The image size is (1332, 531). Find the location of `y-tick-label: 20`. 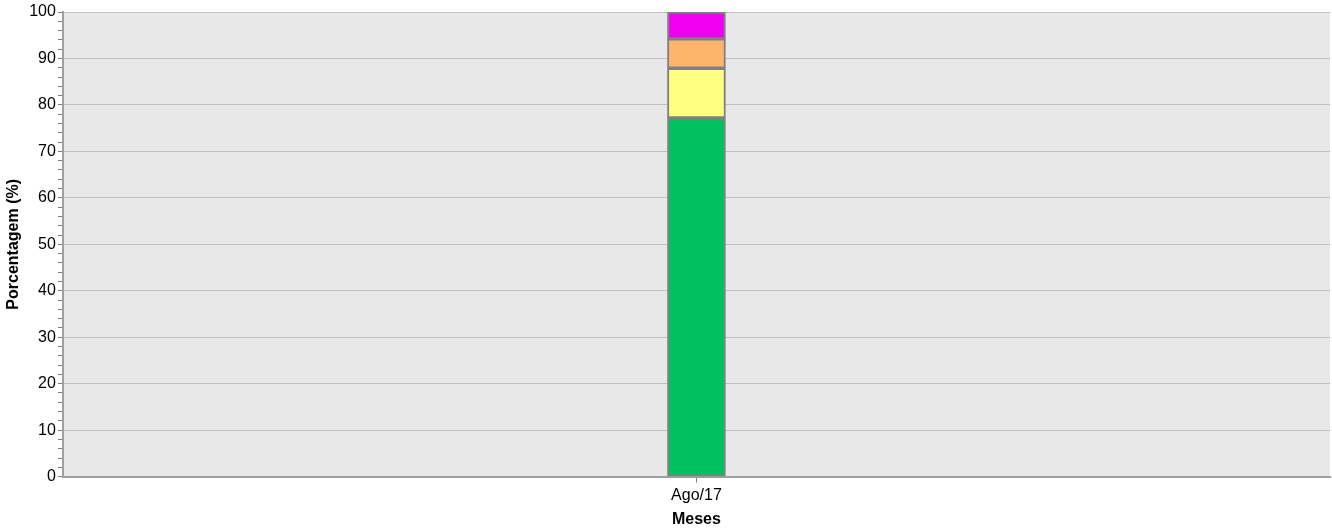

y-tick-label: 20 is located at coordinates (47, 383).